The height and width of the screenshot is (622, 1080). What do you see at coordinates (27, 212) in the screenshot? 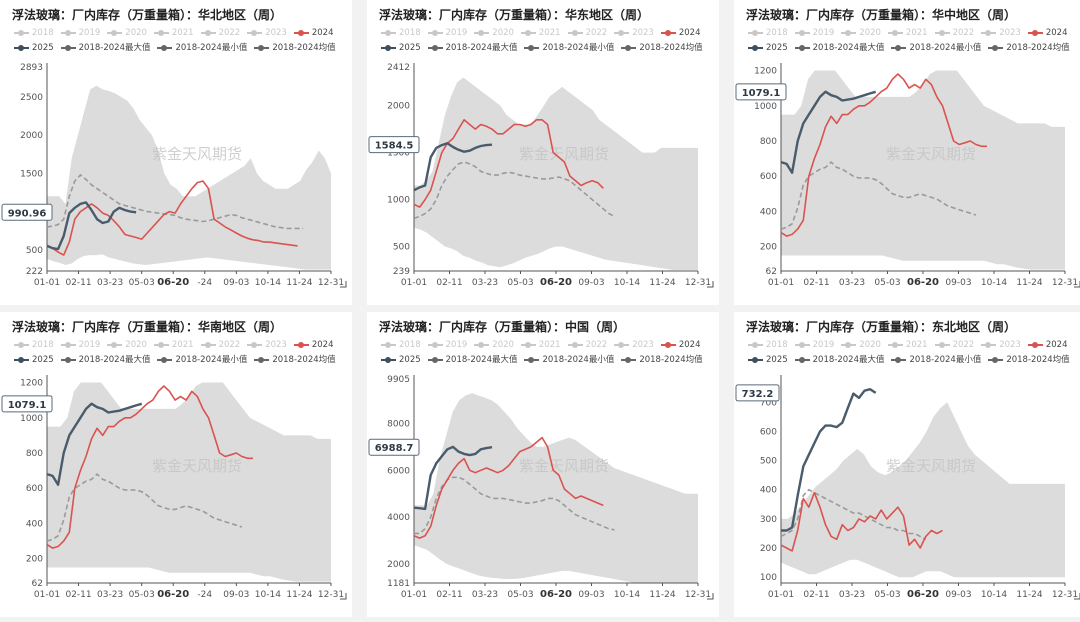
I see `value-tooltip` at bounding box center [27, 212].